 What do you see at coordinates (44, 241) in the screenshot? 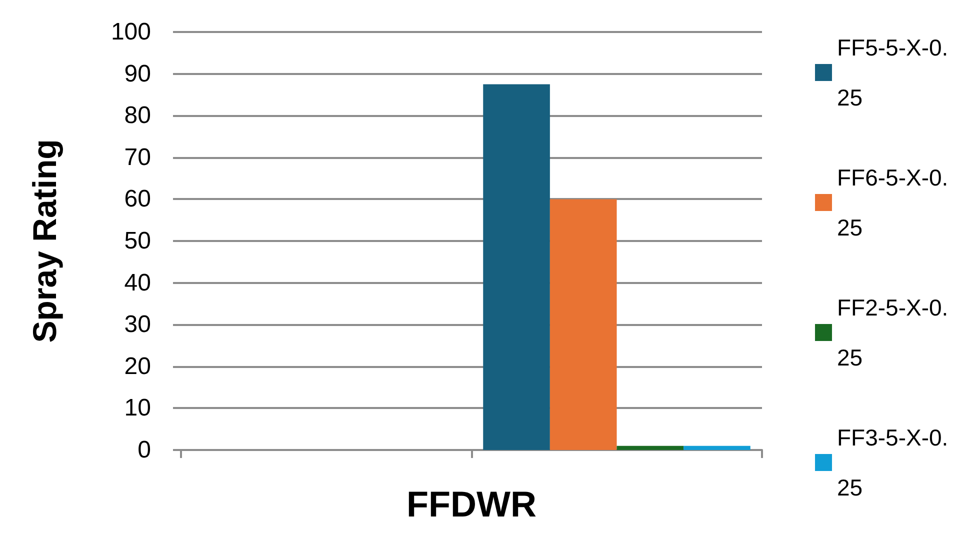
I see `y-axis-title: Spray Rating` at bounding box center [44, 241].